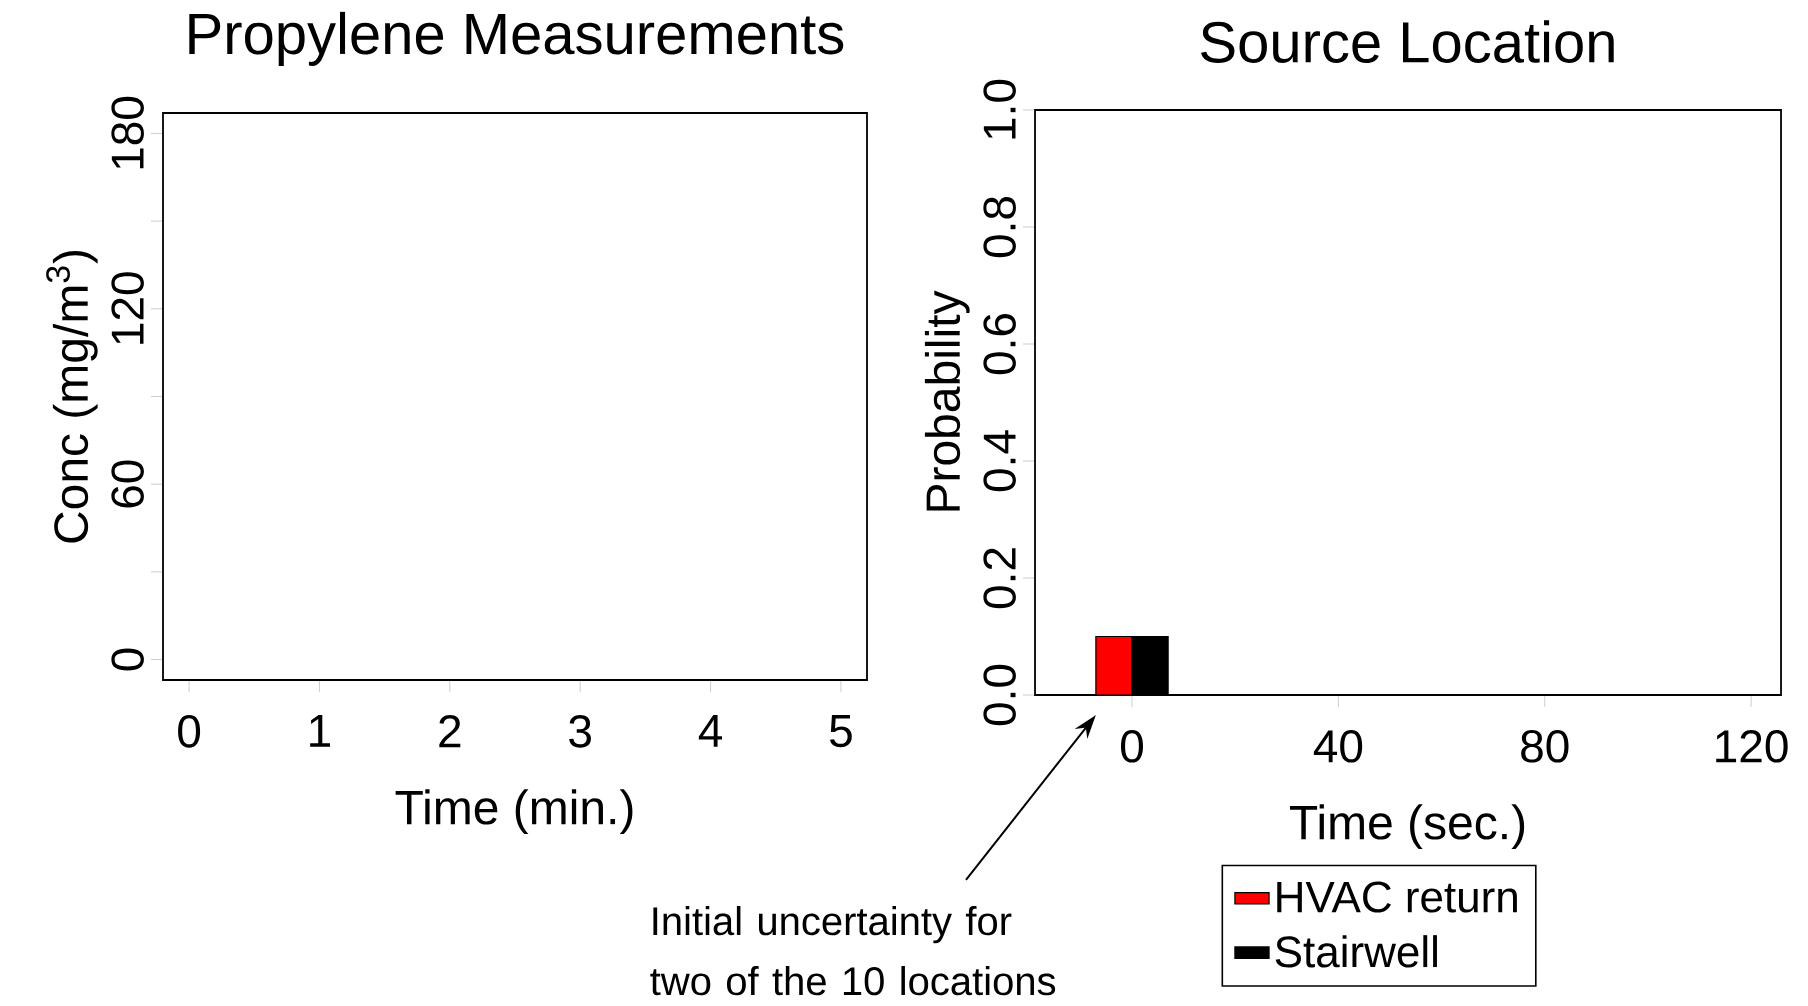  What do you see at coordinates (514, 812) in the screenshot?
I see `x-axis-title: Time (min.)` at bounding box center [514, 812].